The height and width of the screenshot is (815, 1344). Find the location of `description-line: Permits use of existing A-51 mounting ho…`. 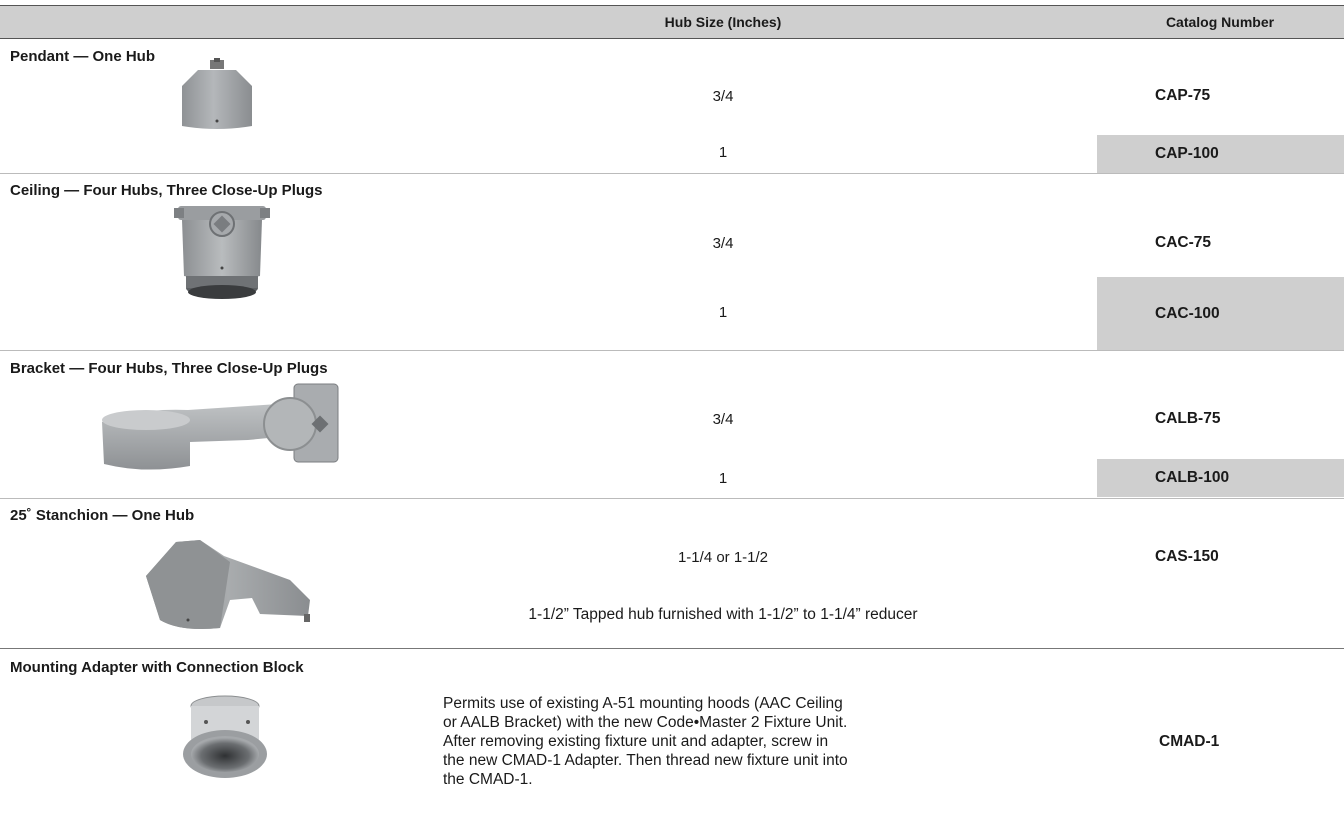

description-line: Permits use of existing A-51 mounting ho… is located at coordinates (643, 703).